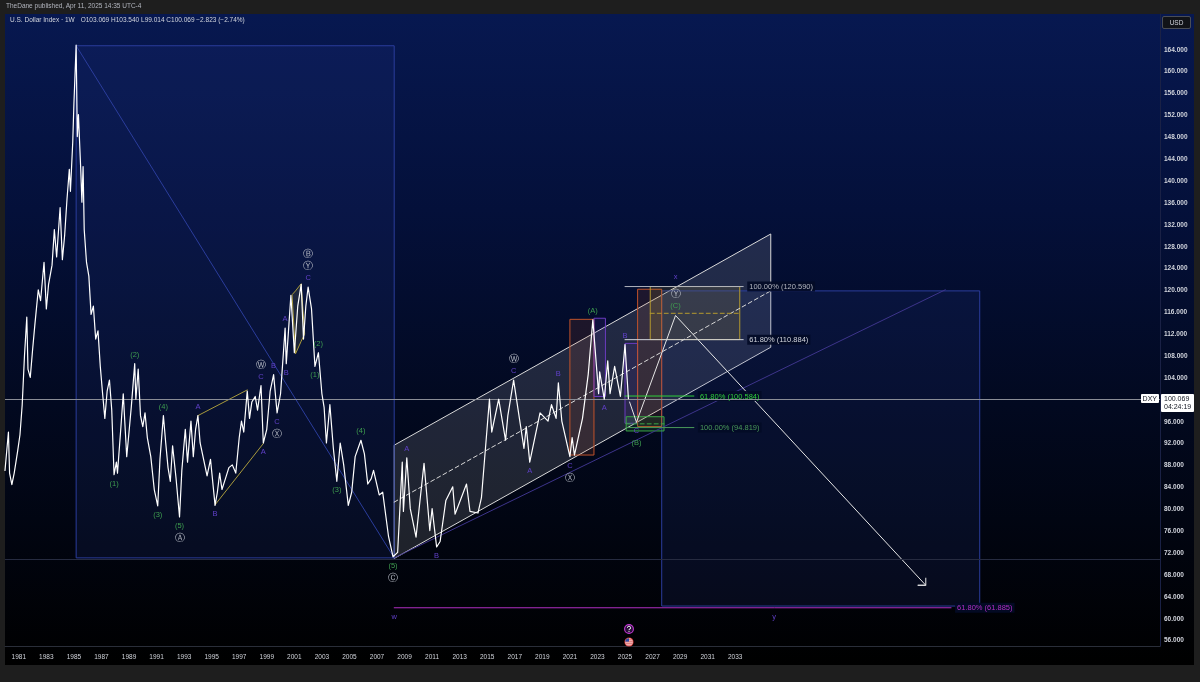 The width and height of the screenshot is (1200, 682). Describe the element at coordinates (778, 450) in the screenshot. I see `line-series` at that location.